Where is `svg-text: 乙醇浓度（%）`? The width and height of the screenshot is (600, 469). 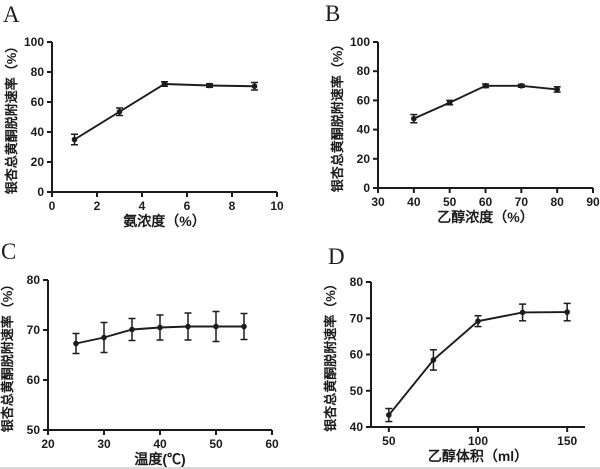
svg-text: 乙醇浓度（%） is located at coordinates (485, 217).